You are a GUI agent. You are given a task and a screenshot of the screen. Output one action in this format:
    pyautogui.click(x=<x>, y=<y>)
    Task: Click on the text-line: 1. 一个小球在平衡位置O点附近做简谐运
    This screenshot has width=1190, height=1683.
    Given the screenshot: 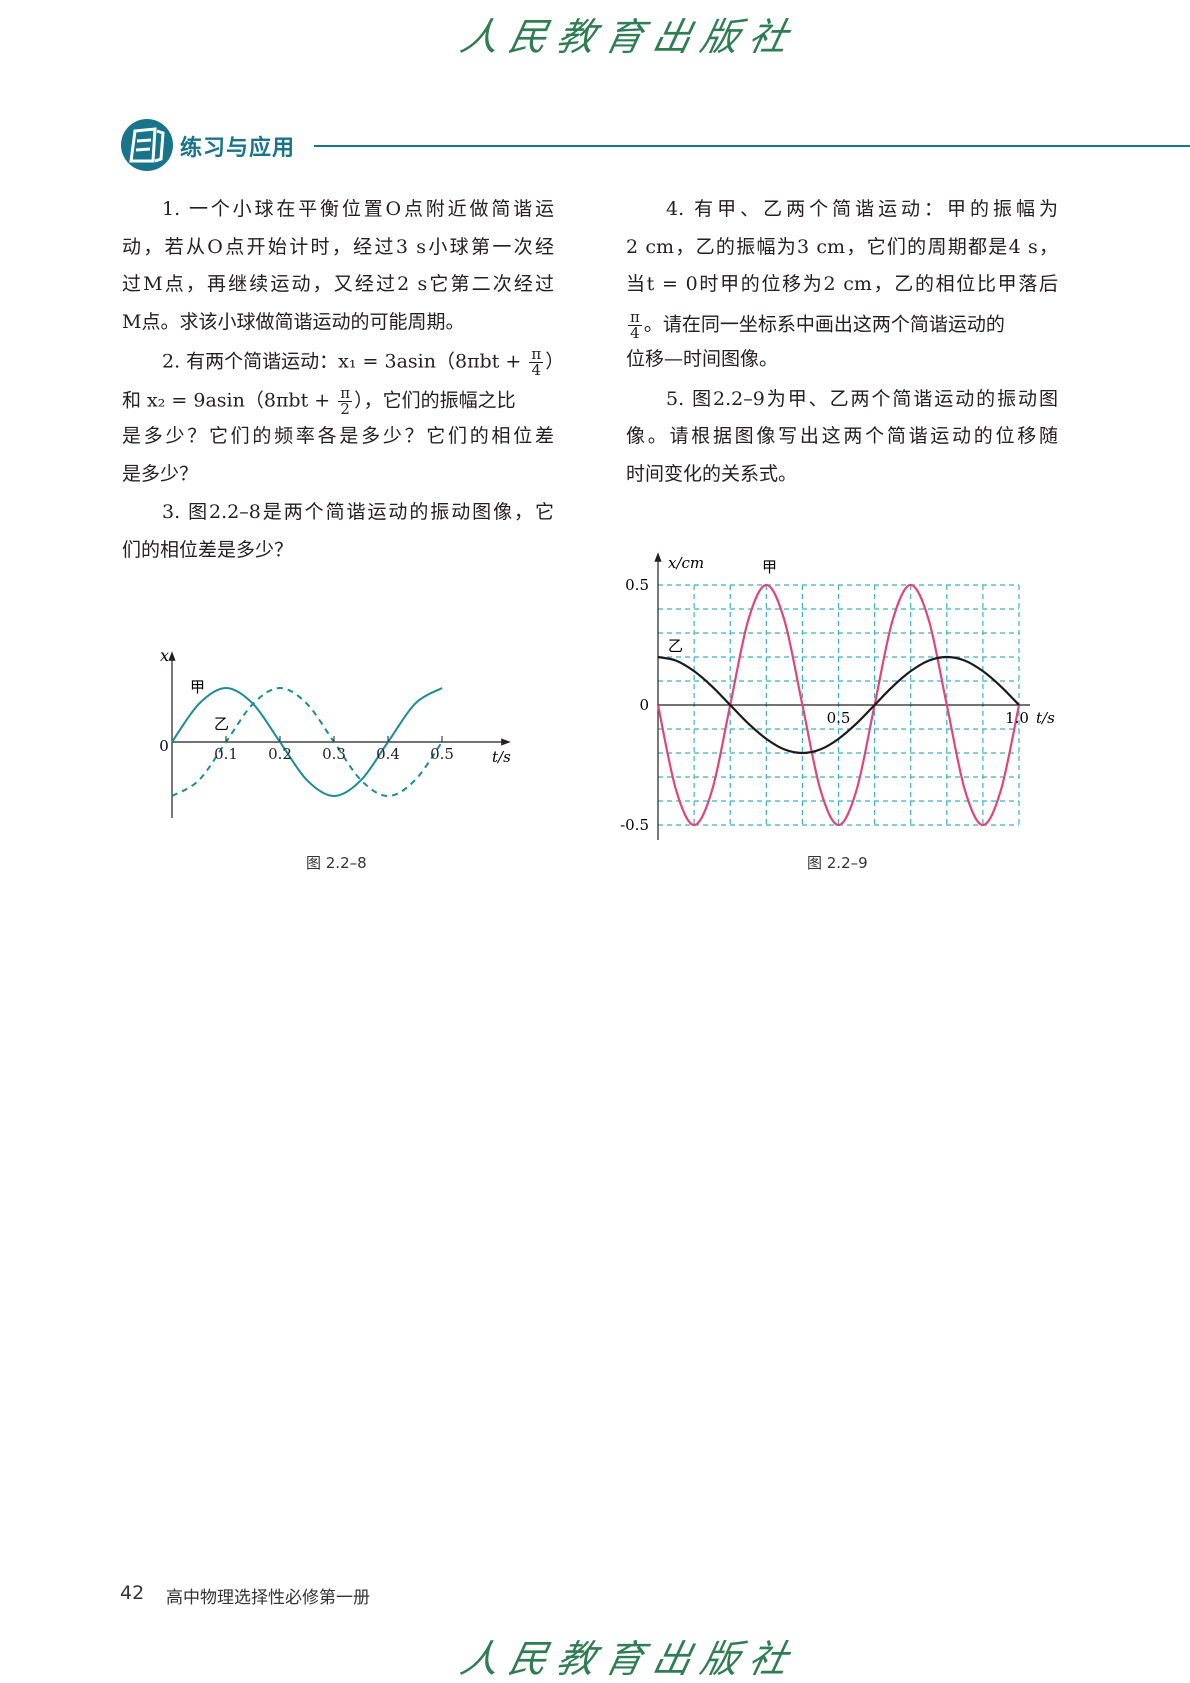 What is the action you would take?
    pyautogui.click(x=358, y=209)
    